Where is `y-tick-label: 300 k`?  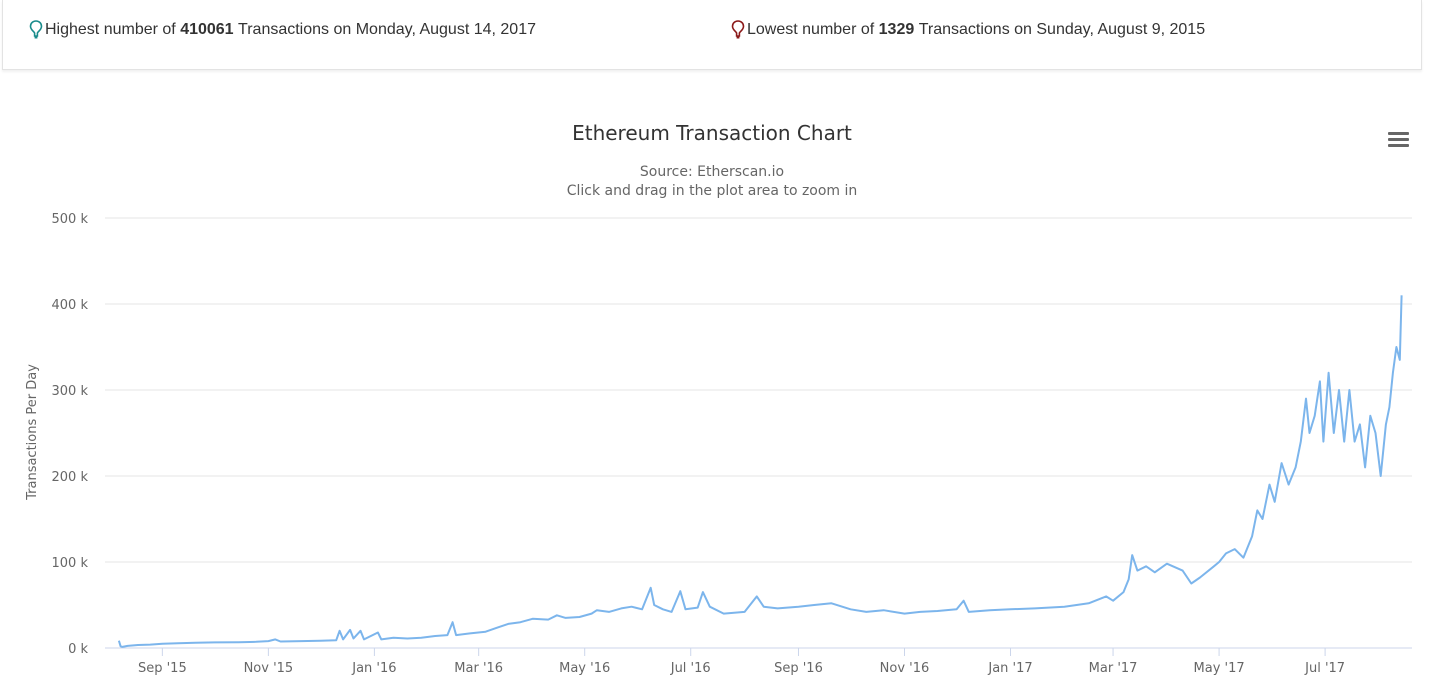 y-tick-label: 300 k is located at coordinates (70, 391).